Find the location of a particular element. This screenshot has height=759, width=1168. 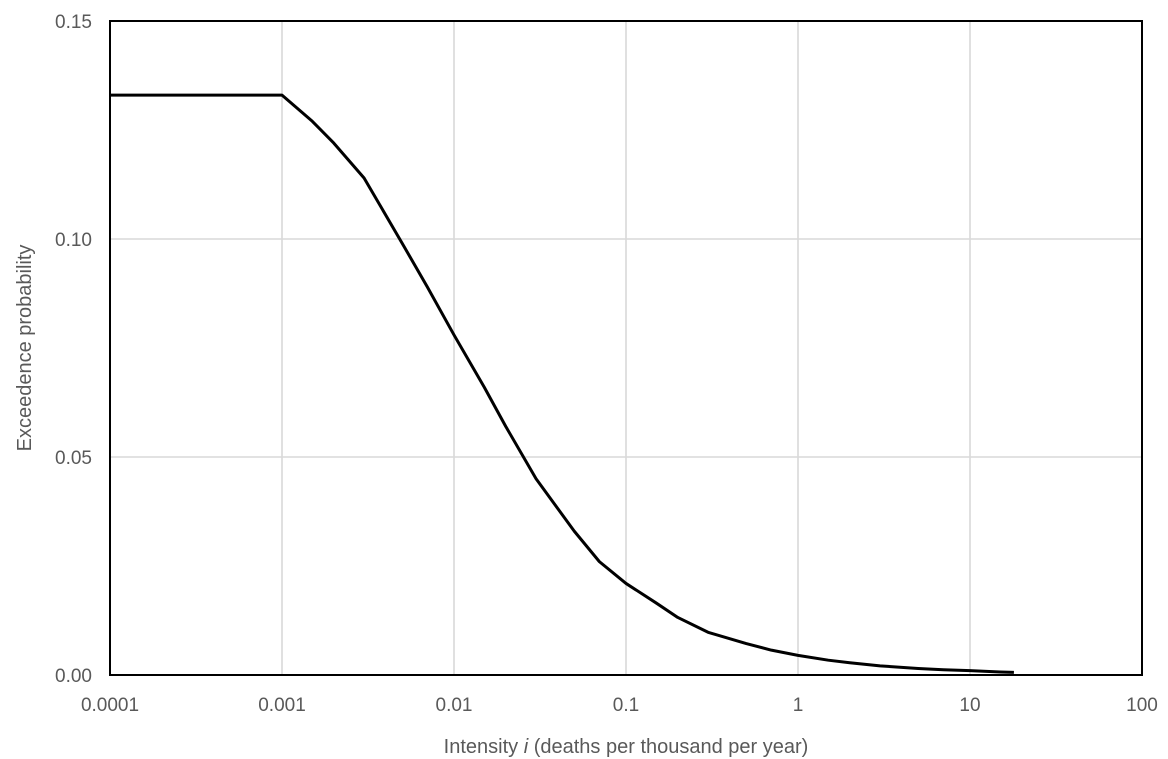

x-tick-label: 0.01 is located at coordinates (454, 705).